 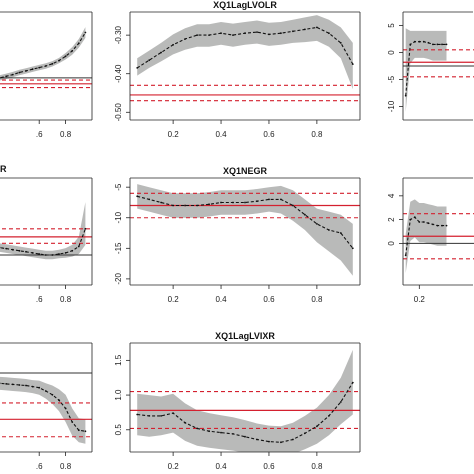 What do you see at coordinates (118, 279) in the screenshot?
I see `y-tick-label: -20` at bounding box center [118, 279].